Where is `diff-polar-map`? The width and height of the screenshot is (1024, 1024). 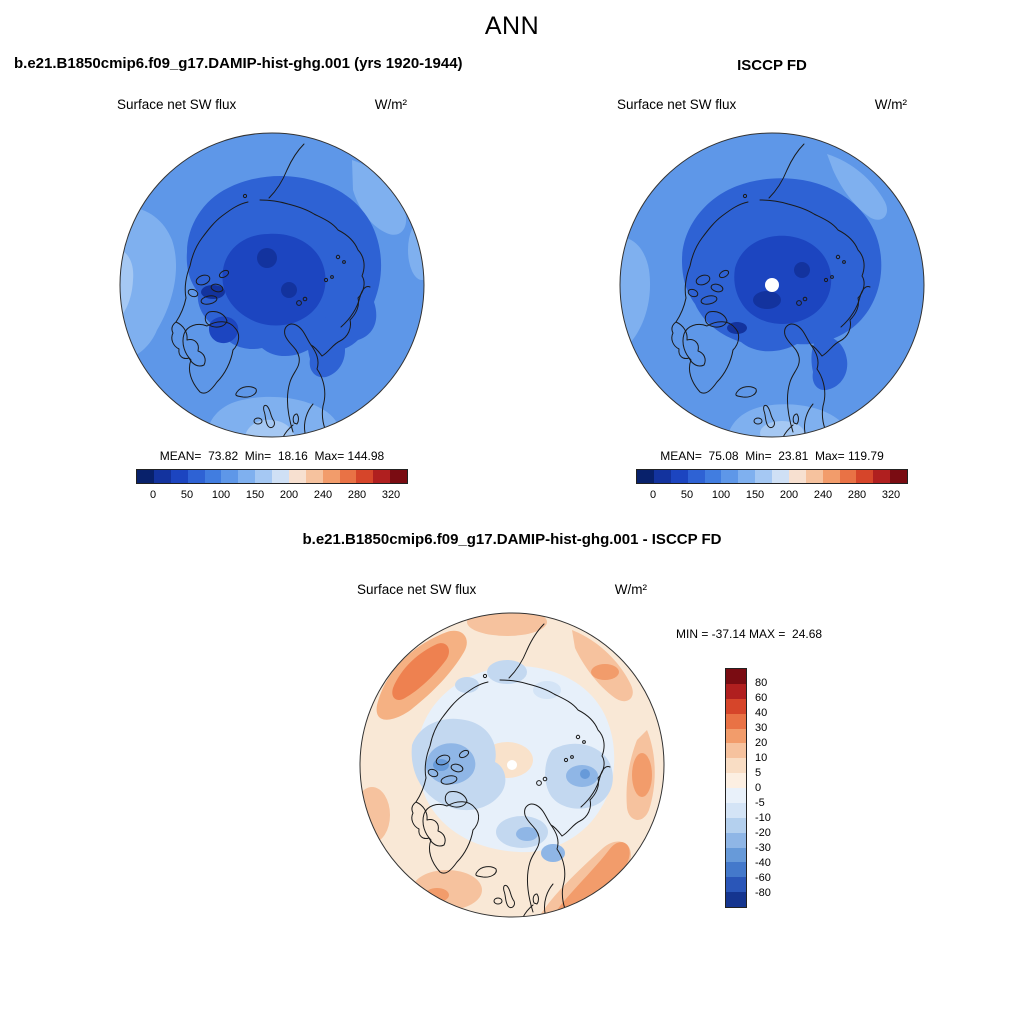
diff-polar-map is located at coordinates (512, 765).